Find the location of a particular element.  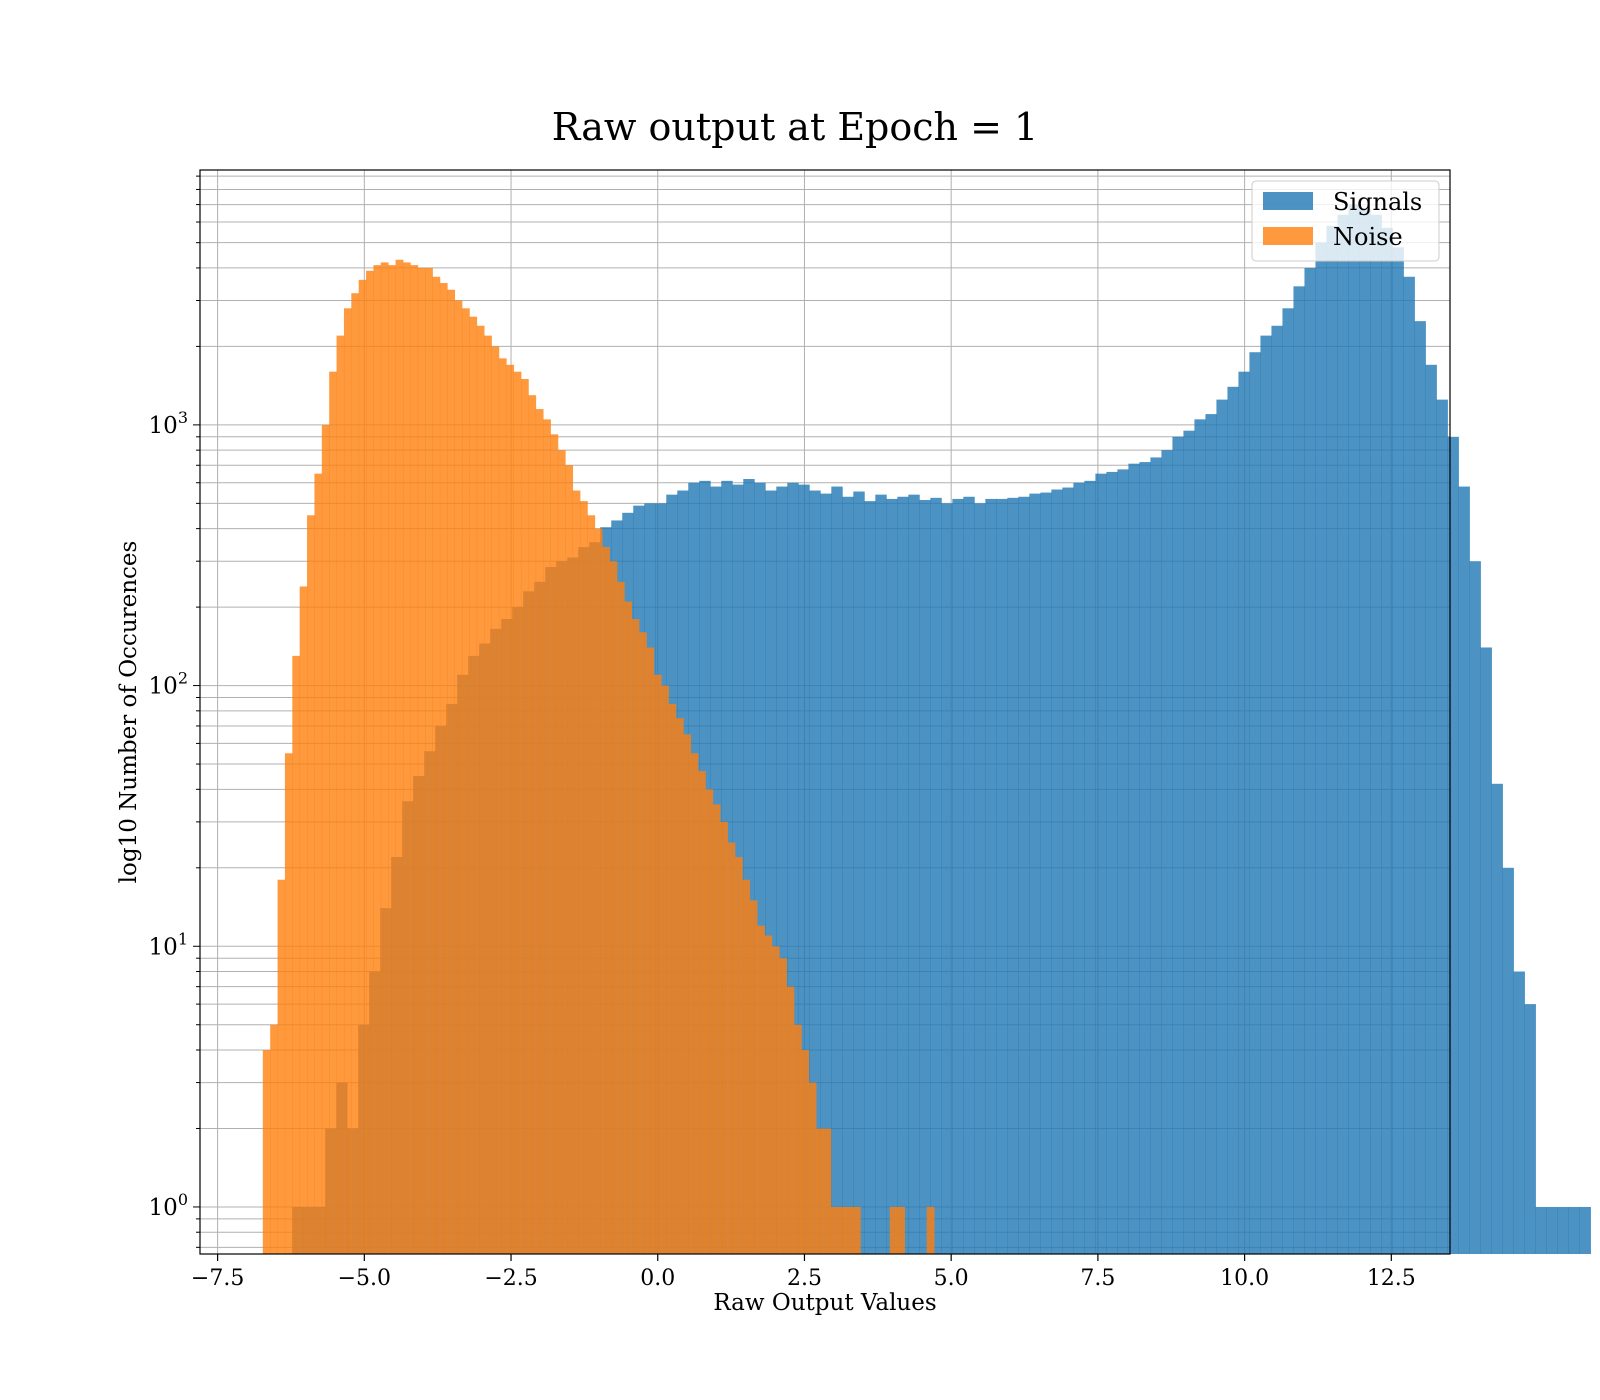

chart-title: Raw output at Epoch = 1 is located at coordinates (795, 127).